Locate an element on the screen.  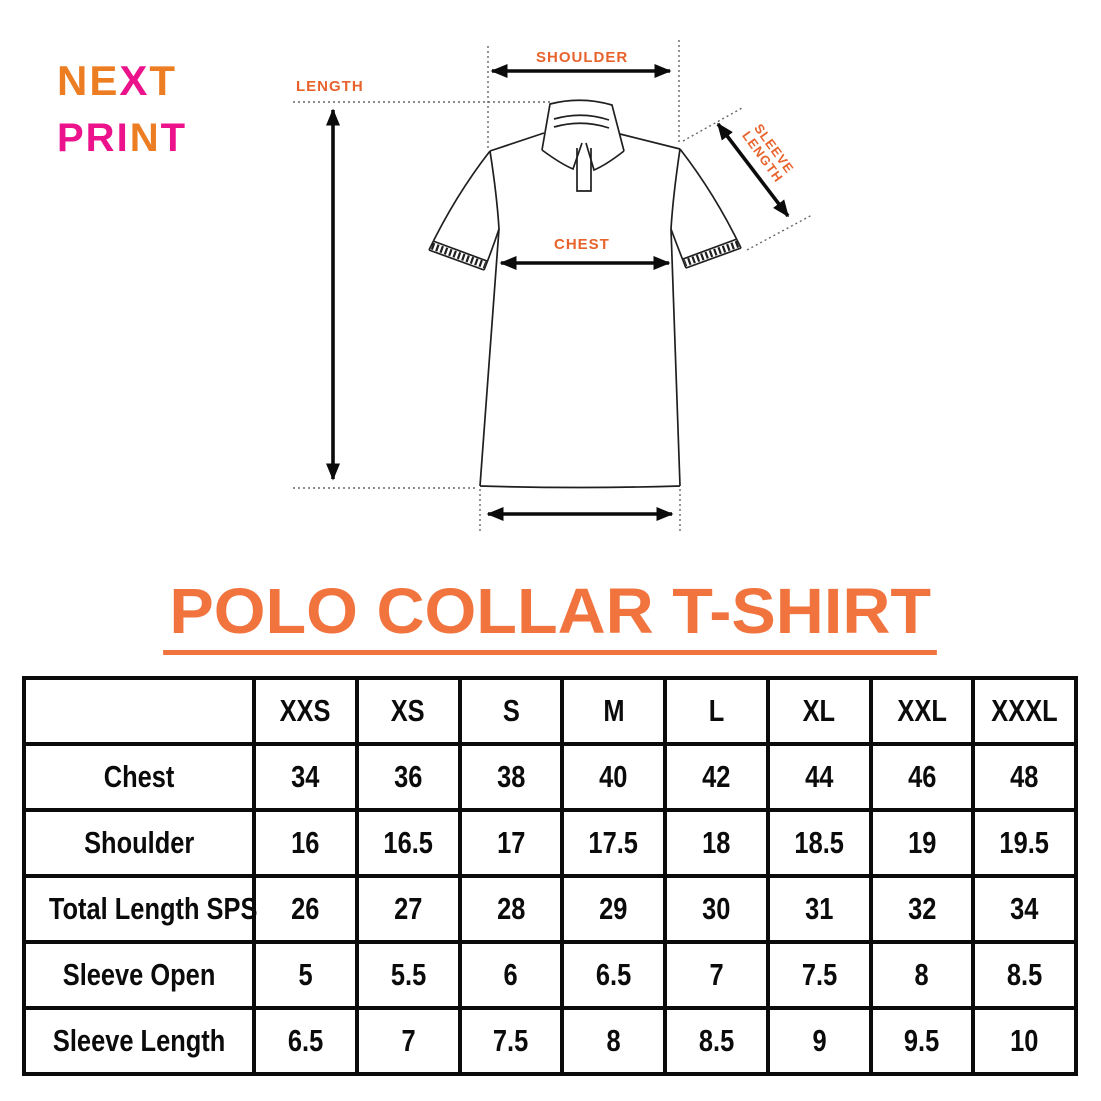
logo-print-text: PRINT is located at coordinates (122, 138).